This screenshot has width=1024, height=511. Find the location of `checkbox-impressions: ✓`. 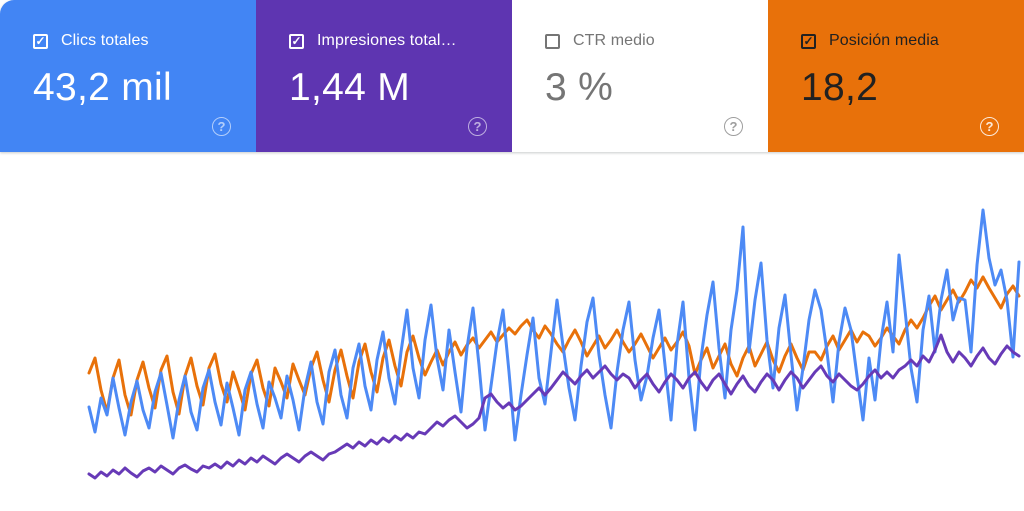

checkbox-impressions: ✓ is located at coordinates (296, 41).